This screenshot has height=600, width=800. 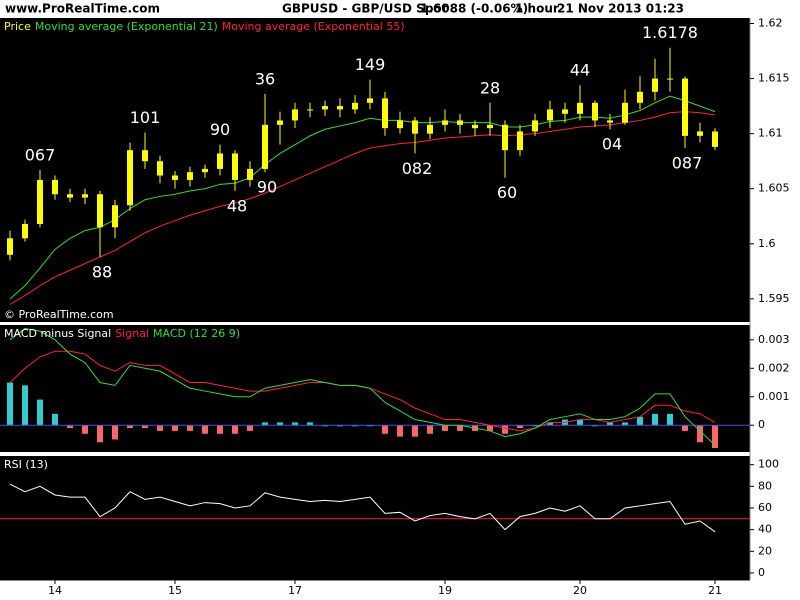 What do you see at coordinates (102, 272) in the screenshot?
I see `annotation: 88` at bounding box center [102, 272].